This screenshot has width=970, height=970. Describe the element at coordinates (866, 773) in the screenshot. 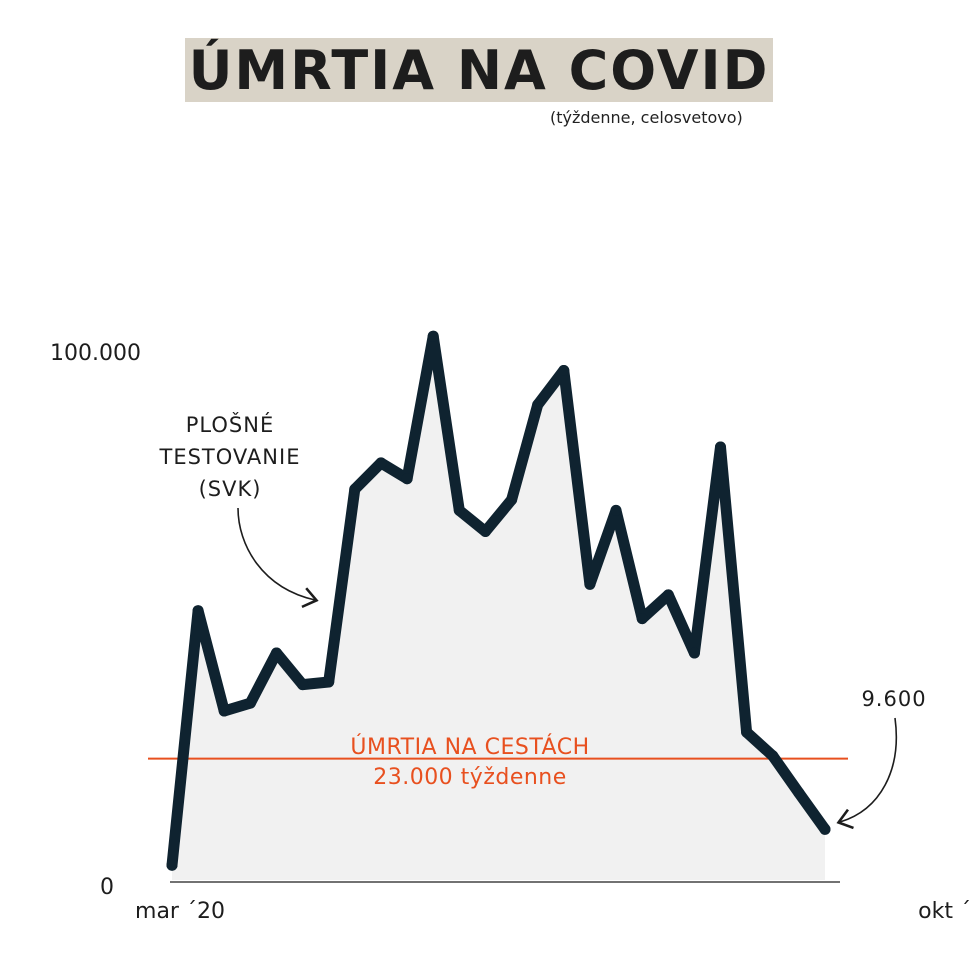

I see `last-value-arrow` at that location.